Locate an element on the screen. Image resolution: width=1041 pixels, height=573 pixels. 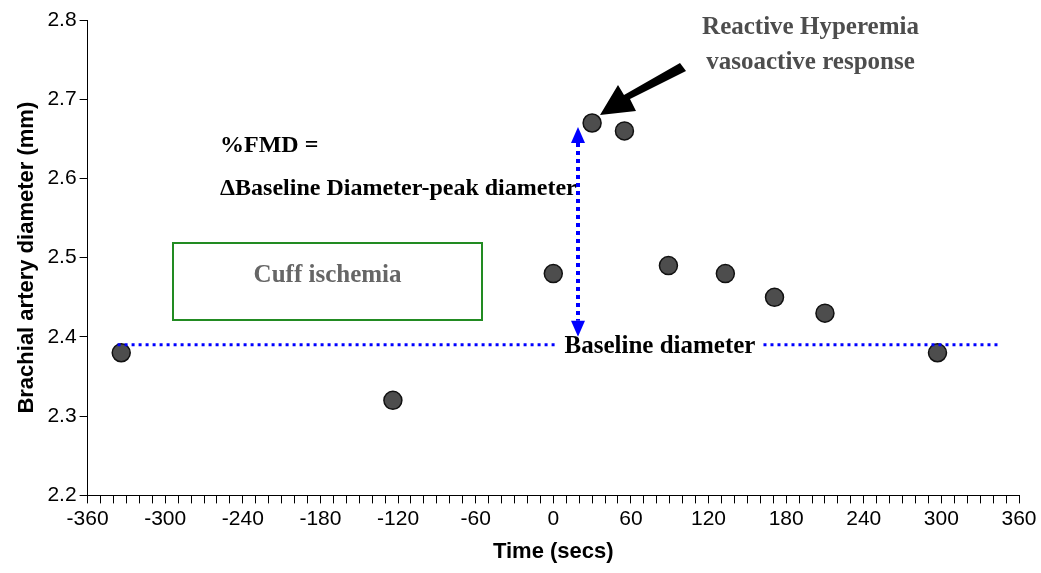
y-tick-label: 2.3 is located at coordinates (62, 414).